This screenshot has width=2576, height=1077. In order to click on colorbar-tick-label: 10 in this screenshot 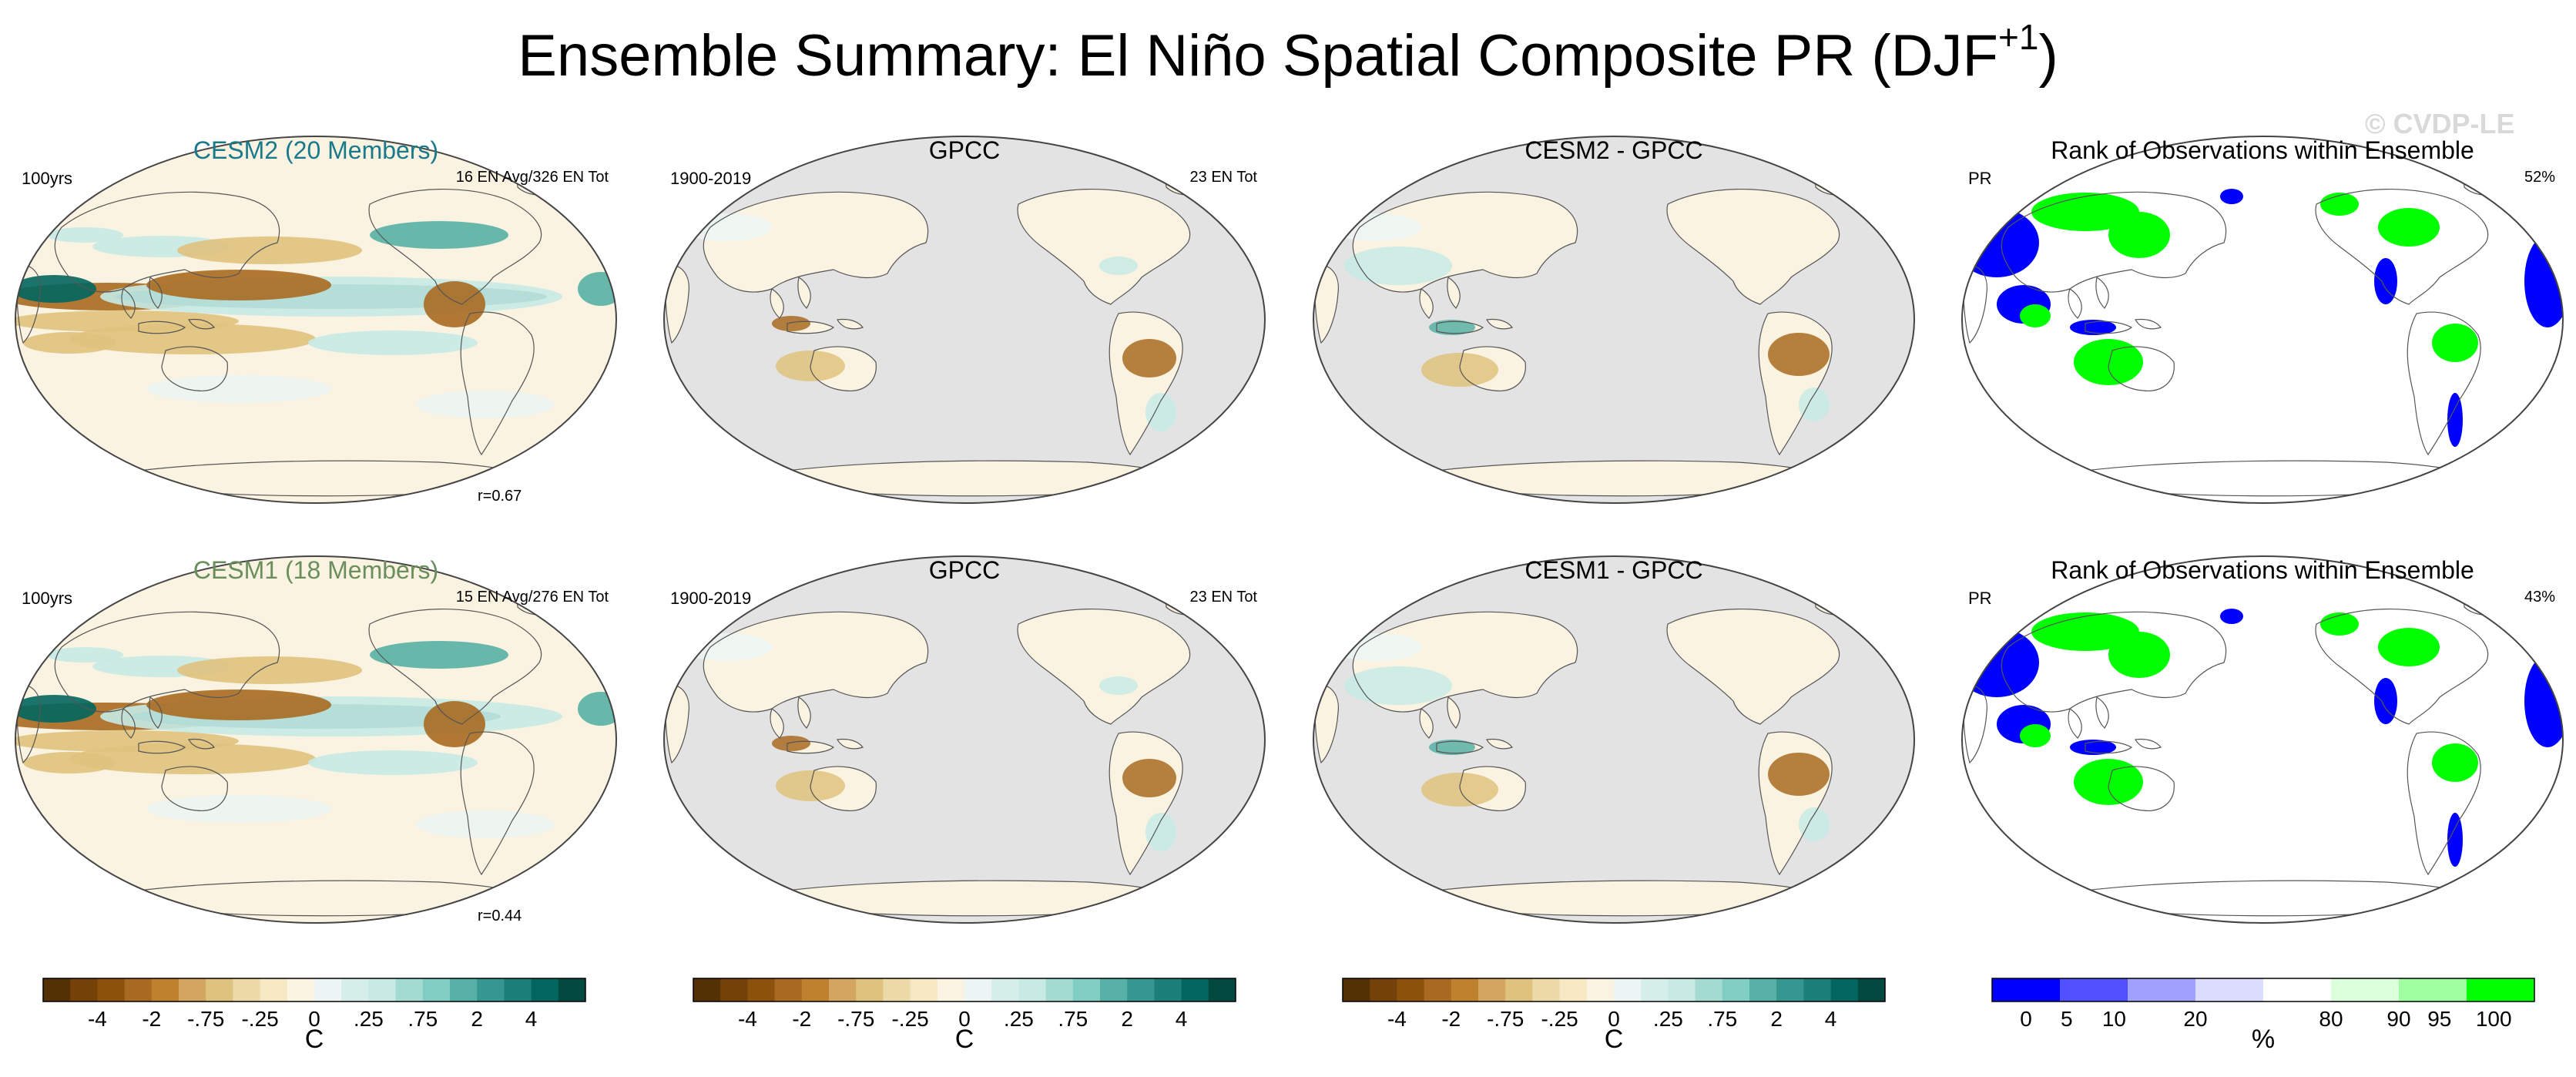, I will do `click(2114, 1019)`.